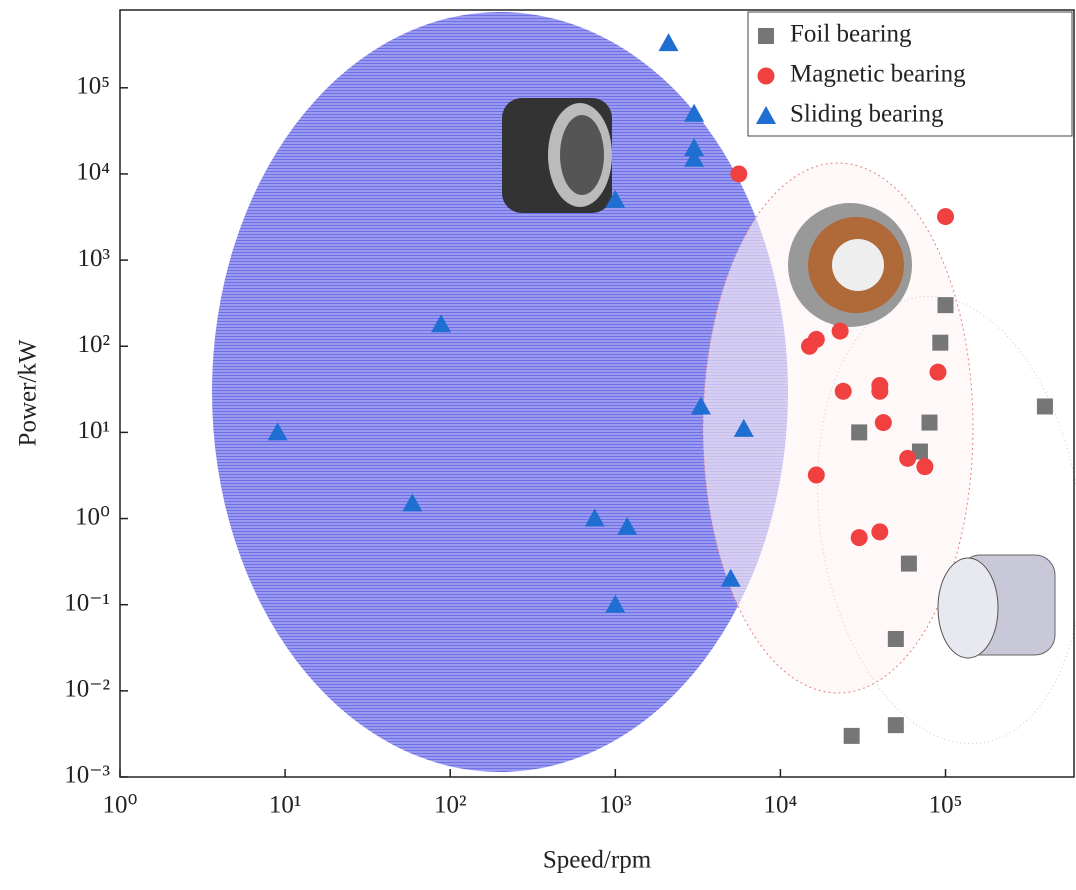  I want to click on legend-label: Magnetic bearing, so click(878, 74).